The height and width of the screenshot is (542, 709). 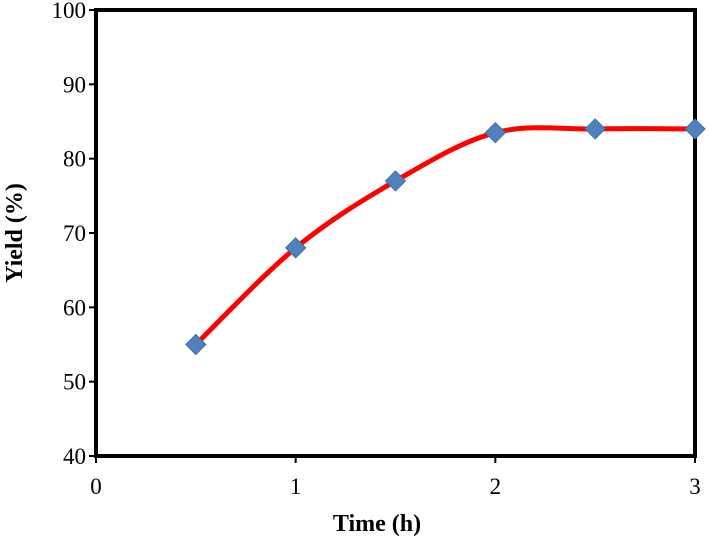 I want to click on x-tick-label: 0, so click(x=96, y=486).